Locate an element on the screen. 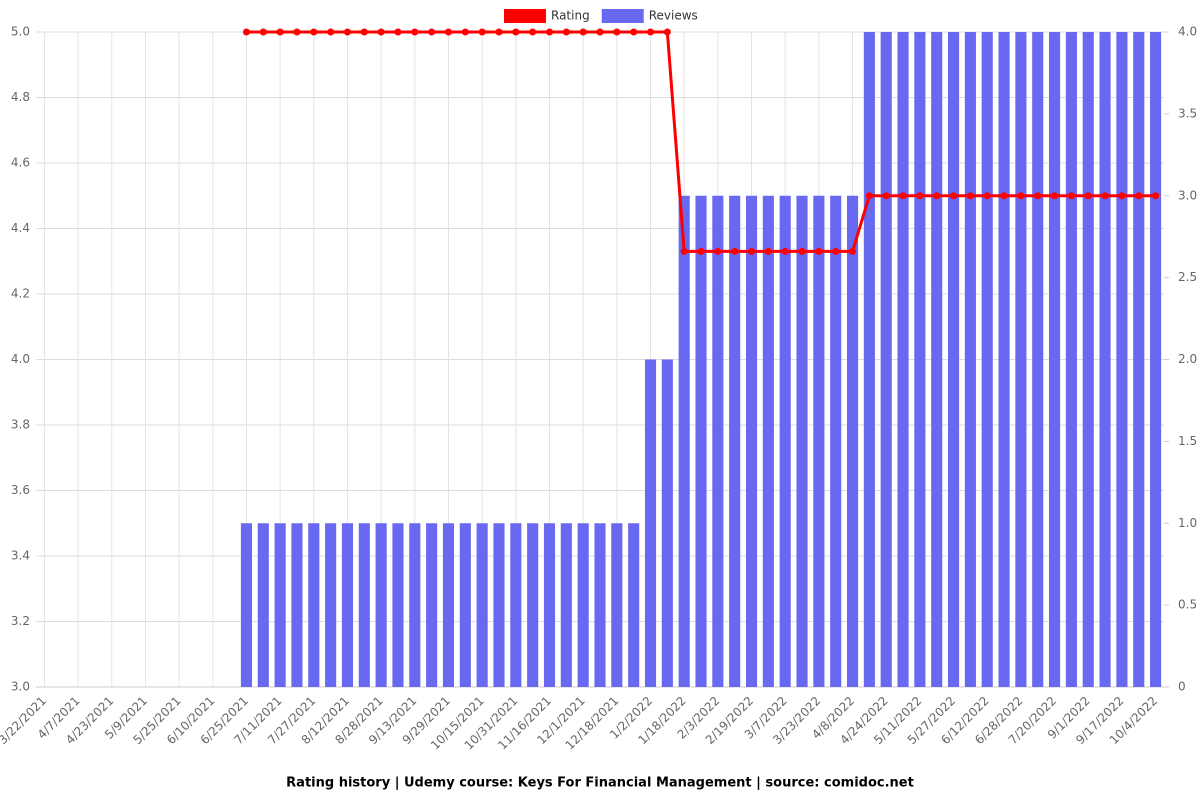 Image resolution: width=1200 pixels, height=800 pixels. y-tick-label: 4.0 is located at coordinates (20, 359).